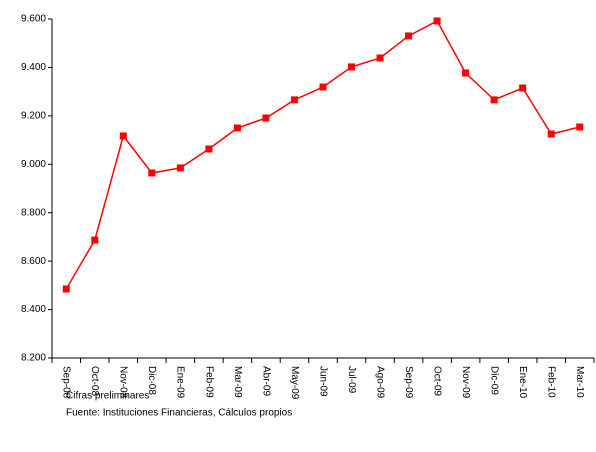  I want to click on x-tick-label: Sep-08, so click(66, 382).